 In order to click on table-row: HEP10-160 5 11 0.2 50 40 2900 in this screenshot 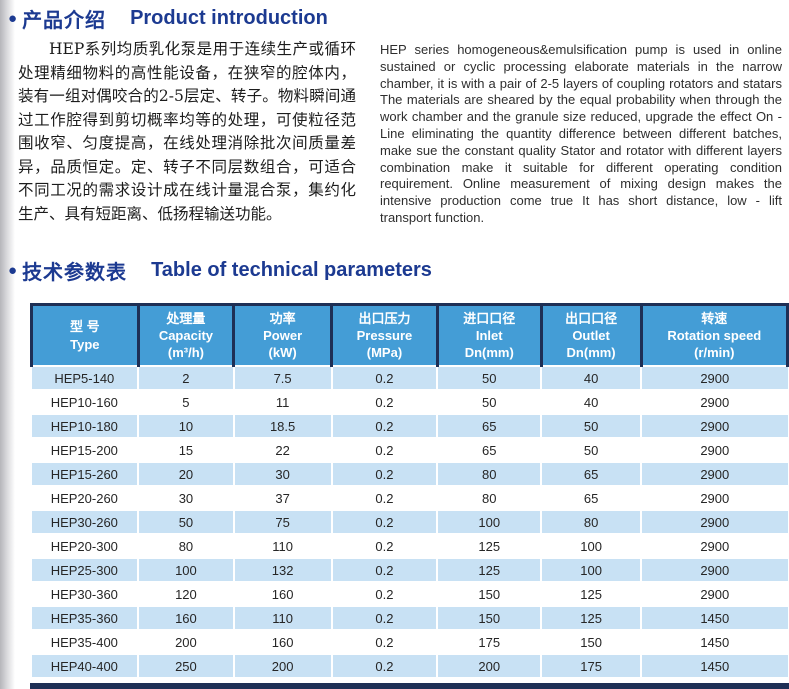, I will do `click(409, 402)`.